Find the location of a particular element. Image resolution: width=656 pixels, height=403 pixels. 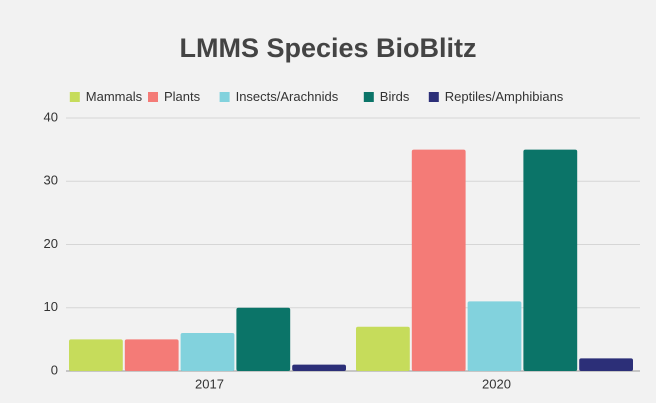

y-tick-label: 0 is located at coordinates (54, 369).